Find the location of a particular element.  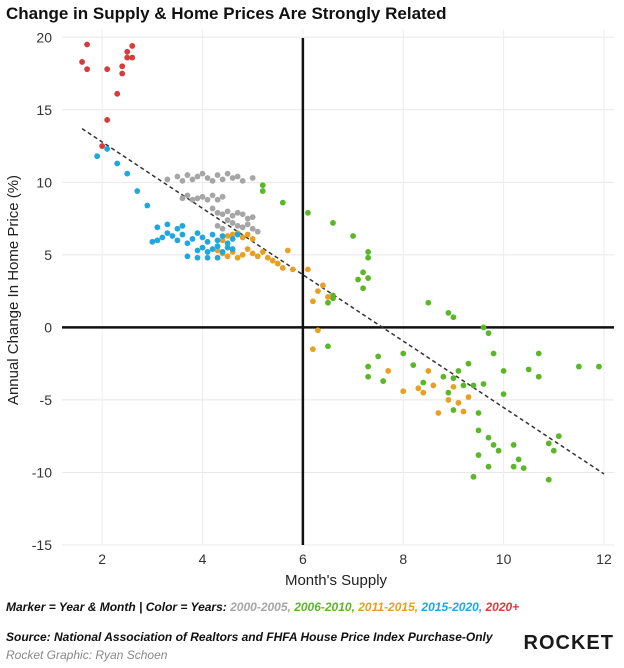

y-axis-ticks: -15 -10 -5 0 5 10 15 20 is located at coordinates (42, 291).